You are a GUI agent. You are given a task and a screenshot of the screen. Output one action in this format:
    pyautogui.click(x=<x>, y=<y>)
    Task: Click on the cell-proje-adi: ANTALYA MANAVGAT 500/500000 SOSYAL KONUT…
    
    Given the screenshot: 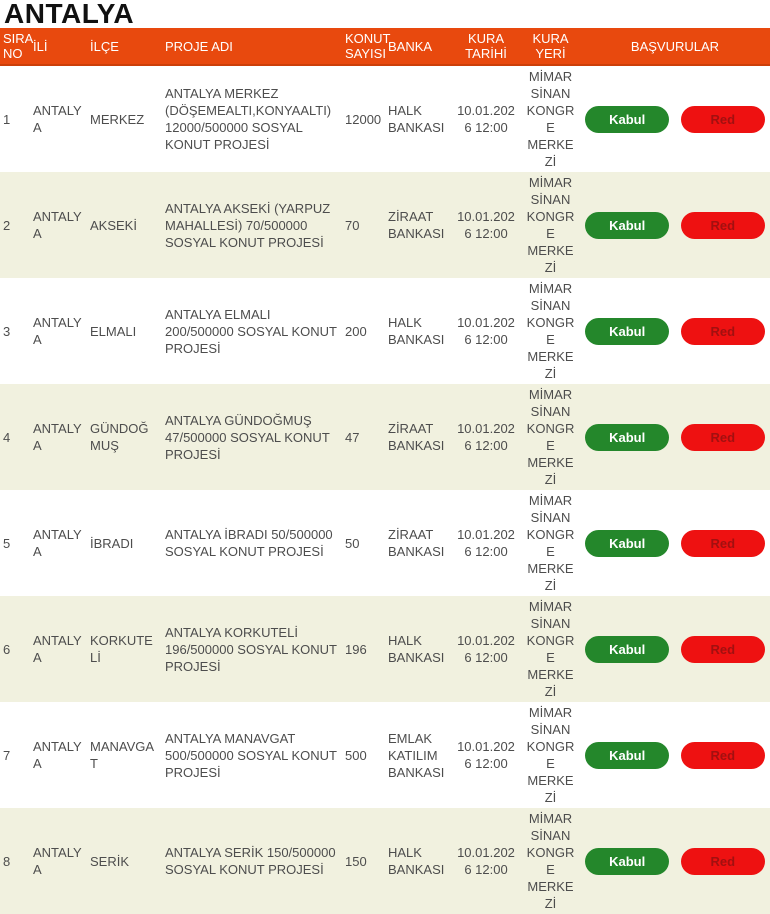 What is the action you would take?
    pyautogui.click(x=251, y=755)
    